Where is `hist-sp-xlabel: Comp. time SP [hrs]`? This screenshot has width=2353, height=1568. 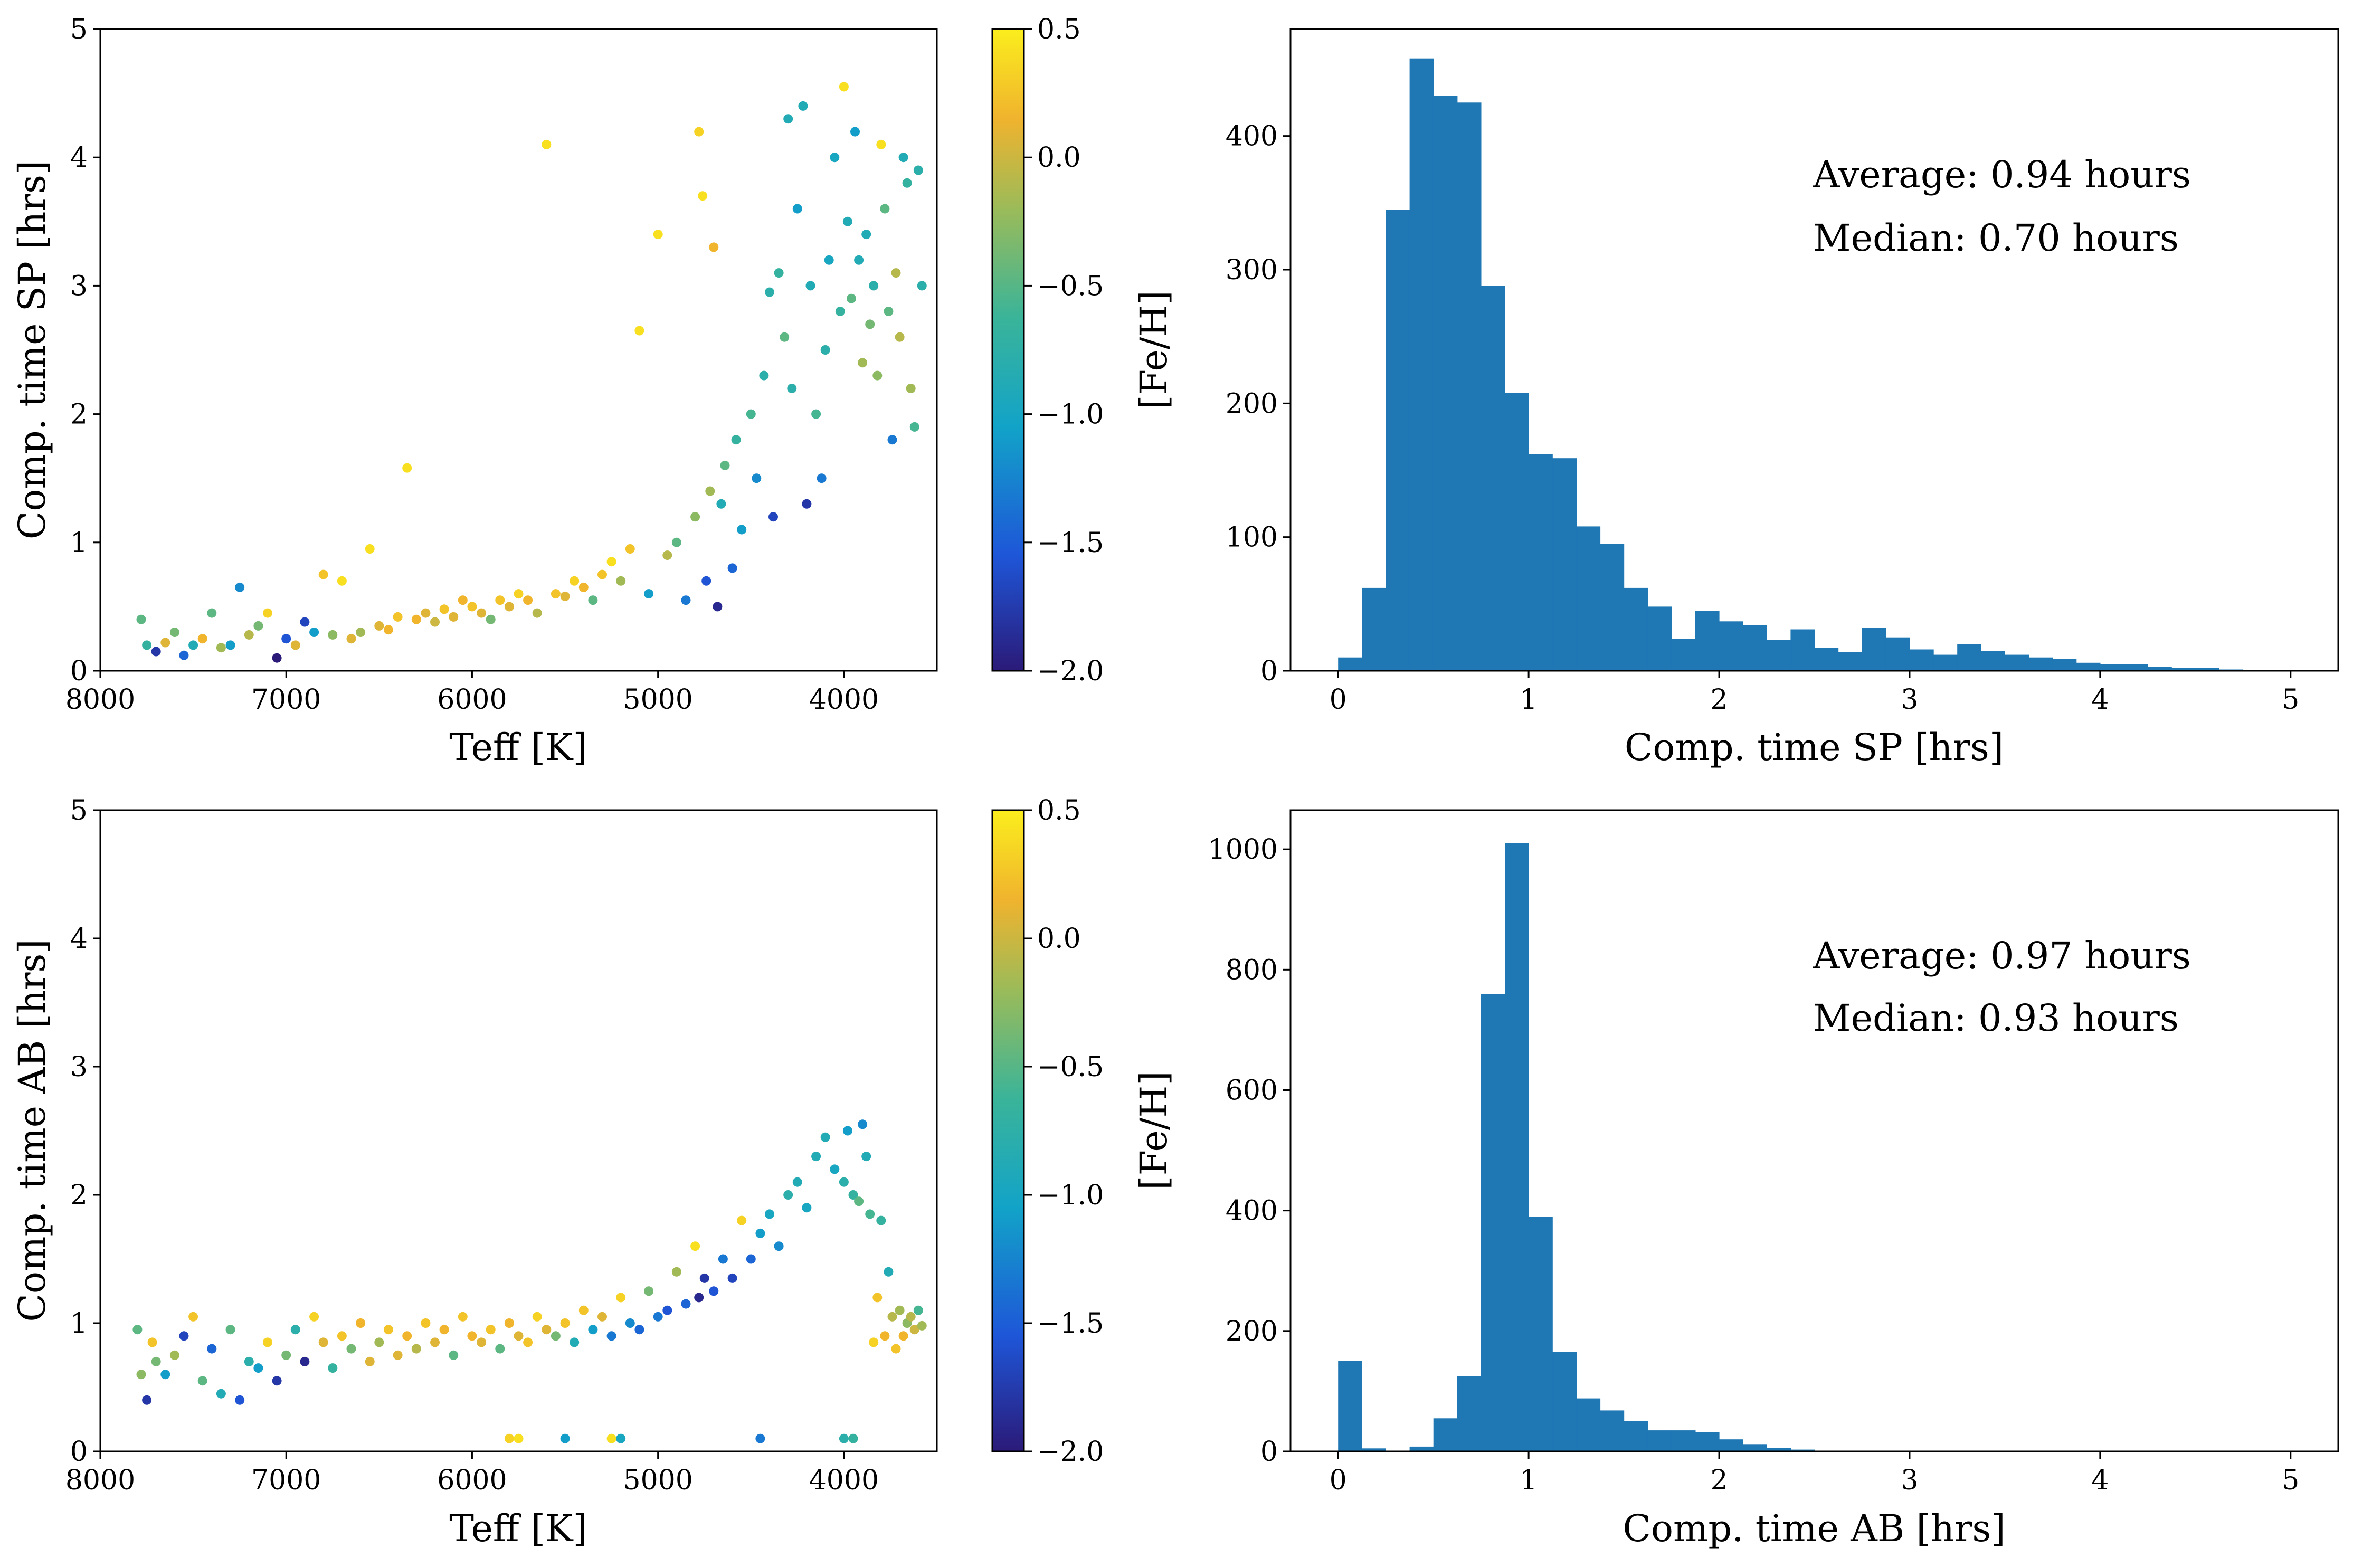 hist-sp-xlabel: Comp. time SP [hrs] is located at coordinates (1815, 747).